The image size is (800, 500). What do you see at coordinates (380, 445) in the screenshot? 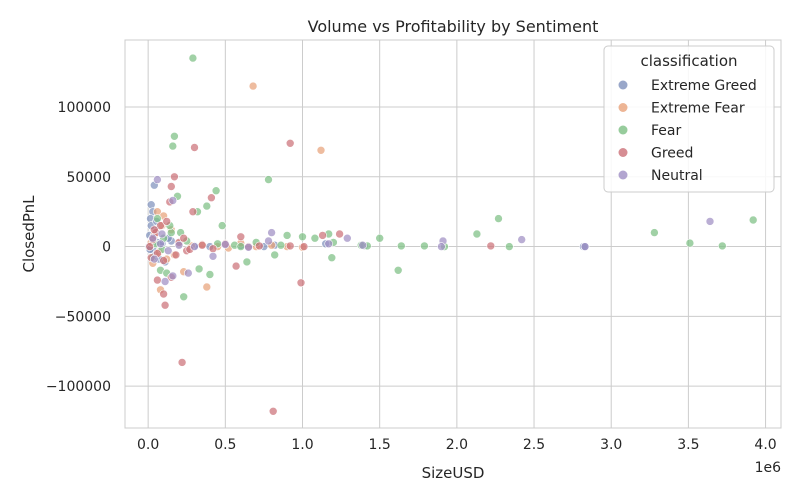
I see `x-tick-label: 1.5` at bounding box center [380, 445].